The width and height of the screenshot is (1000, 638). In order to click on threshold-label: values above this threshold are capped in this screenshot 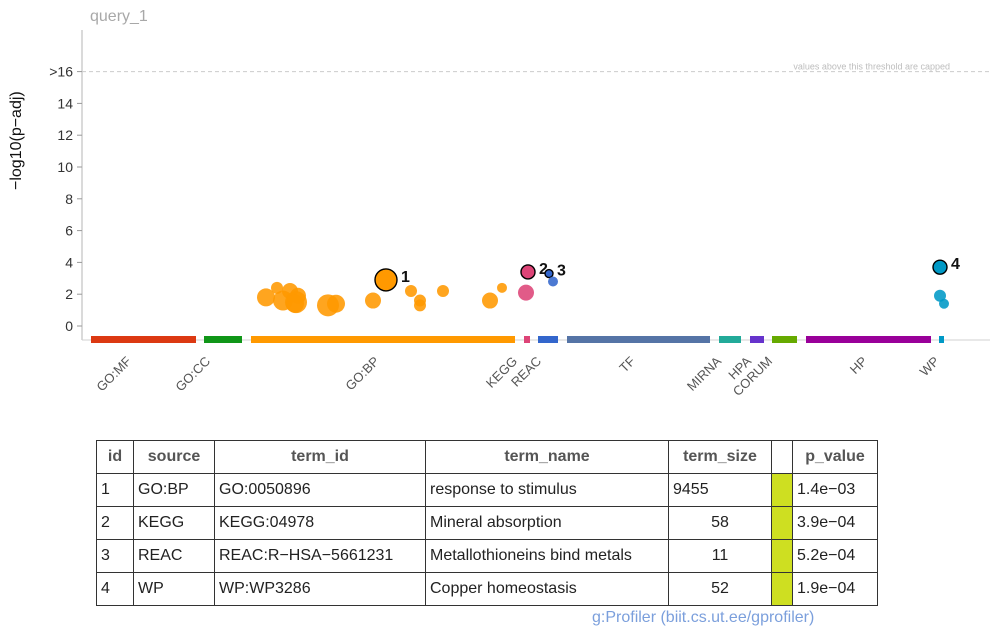, I will do `click(871, 67)`.